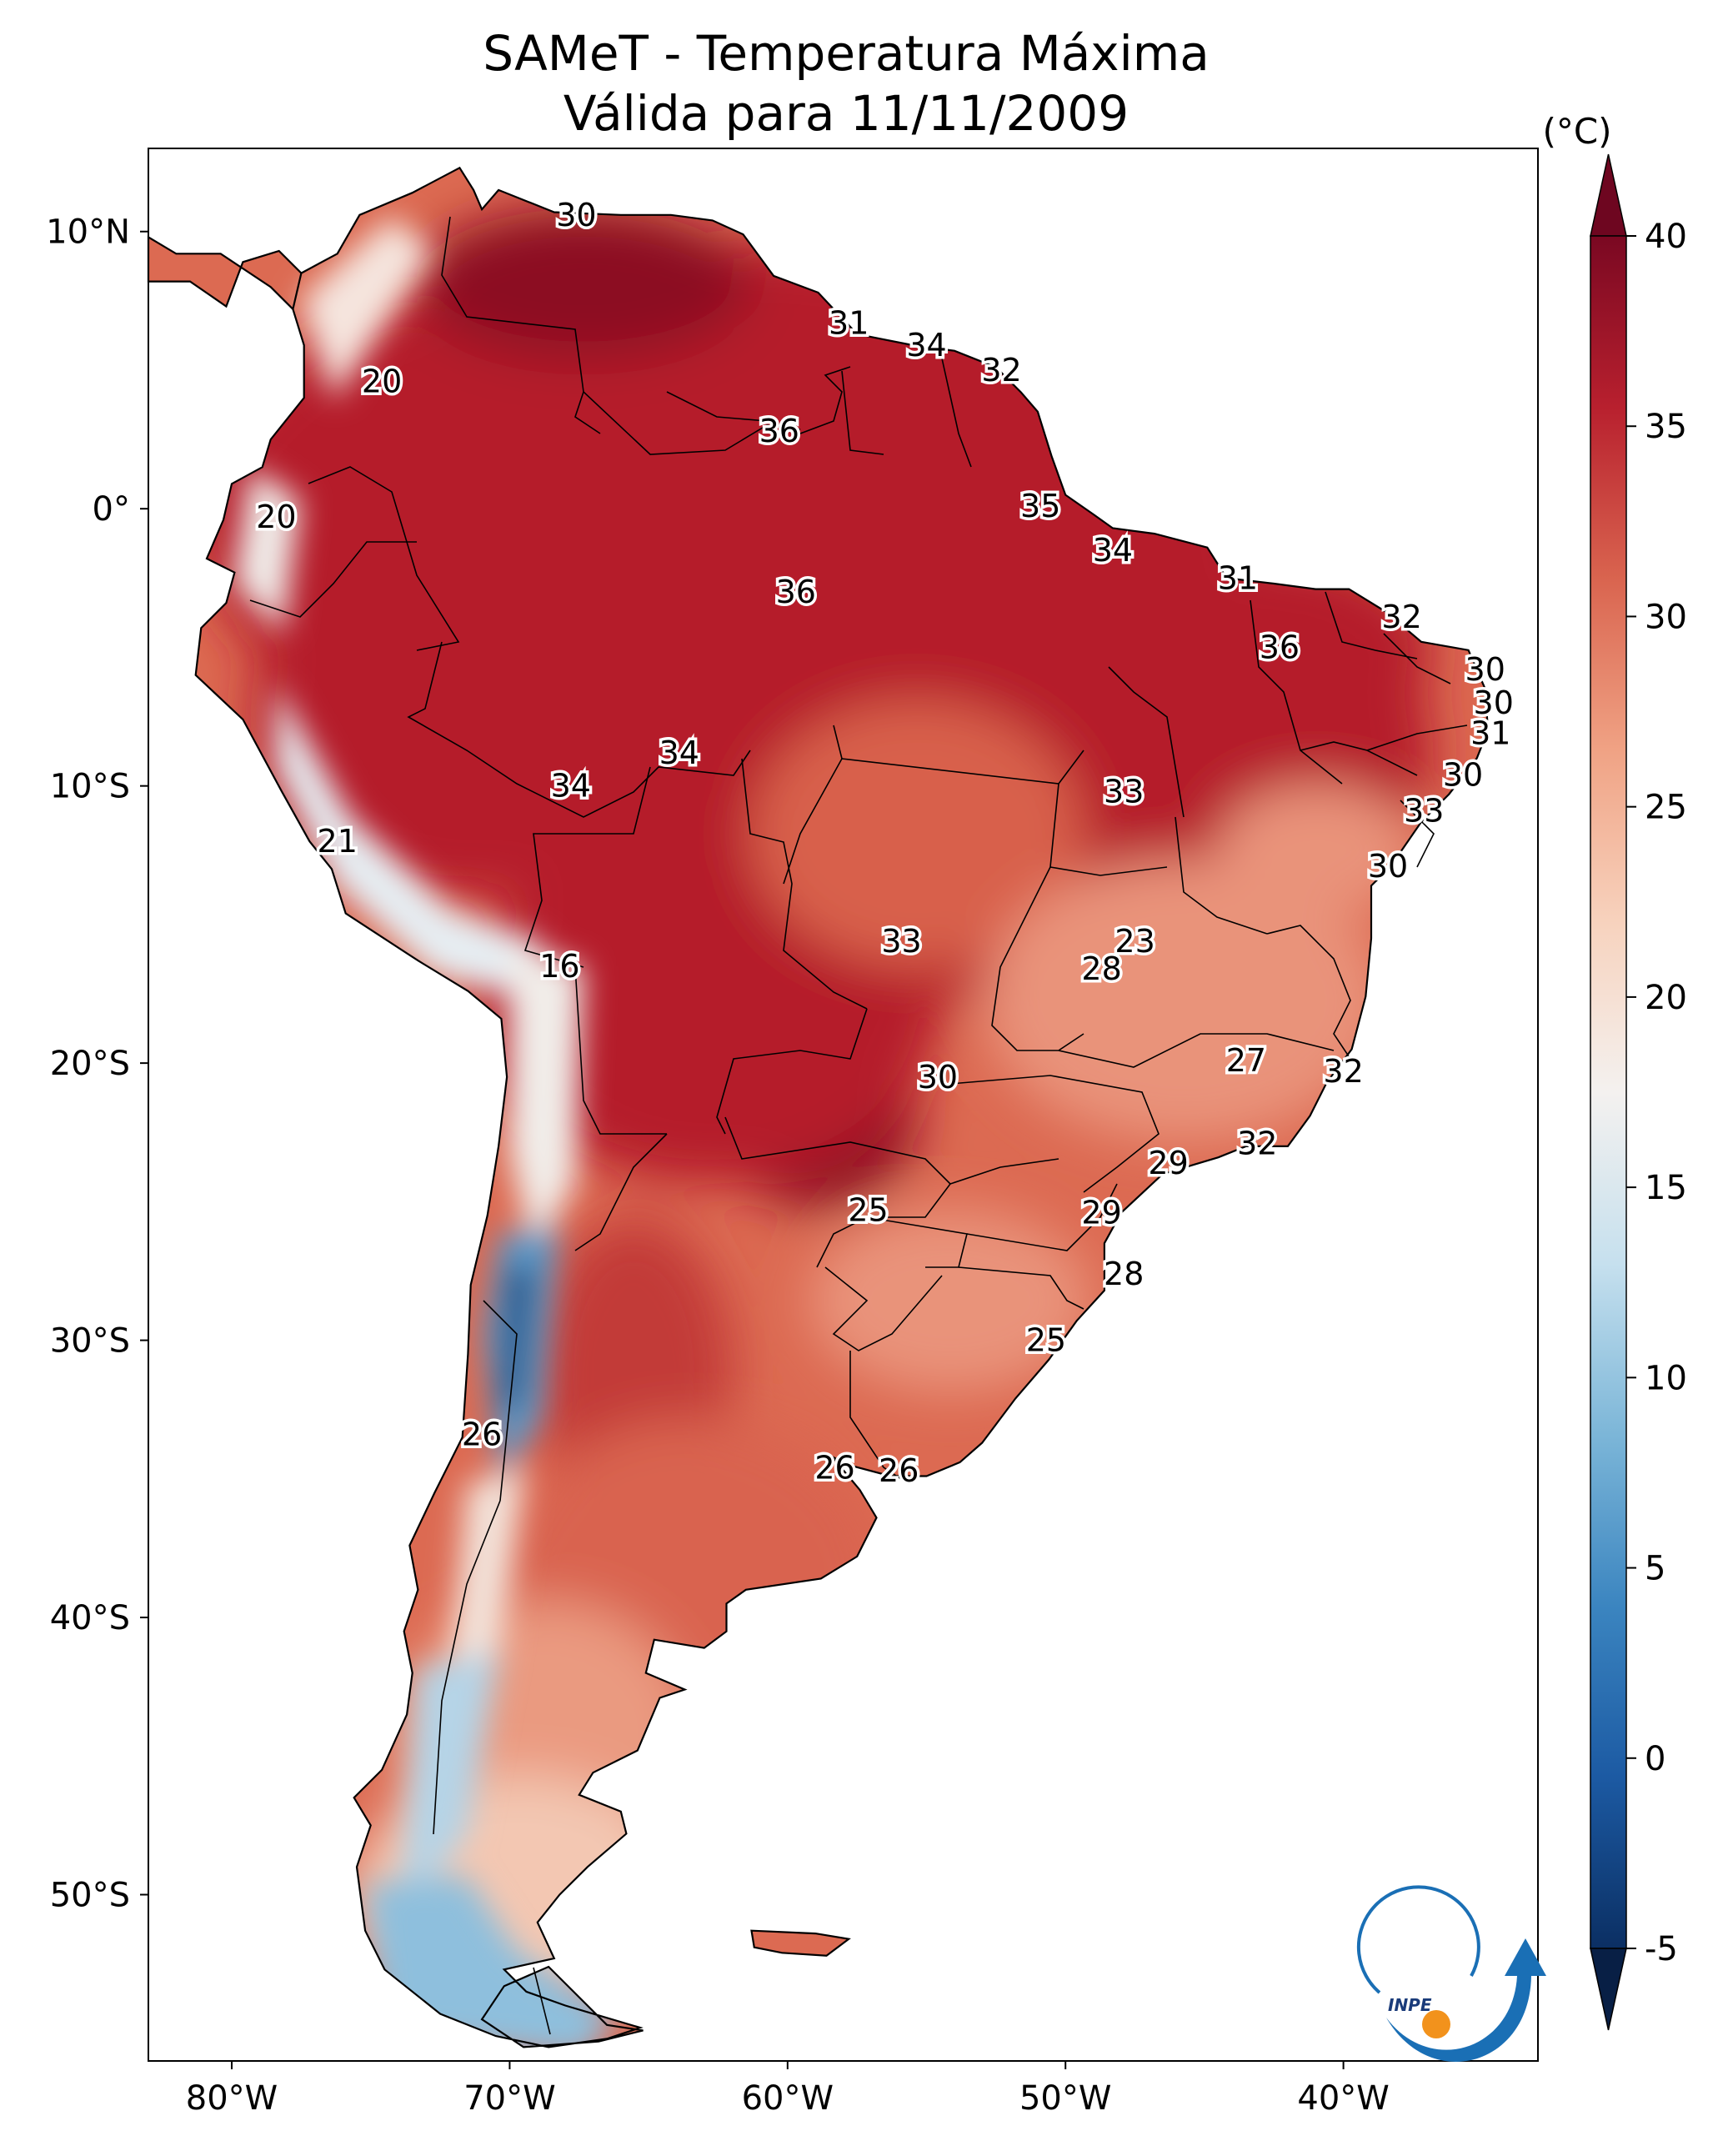 The width and height of the screenshot is (1723, 2156). What do you see at coordinates (559, 966) in the screenshot?
I see `station-label: 16` at bounding box center [559, 966].